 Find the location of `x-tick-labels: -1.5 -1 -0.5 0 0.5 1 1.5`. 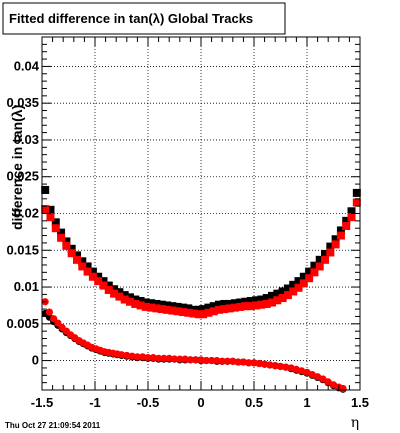

x-tick-labels: -1.5 -1 -0.5 0 0.5 1 1.5 is located at coordinates (200, 402).